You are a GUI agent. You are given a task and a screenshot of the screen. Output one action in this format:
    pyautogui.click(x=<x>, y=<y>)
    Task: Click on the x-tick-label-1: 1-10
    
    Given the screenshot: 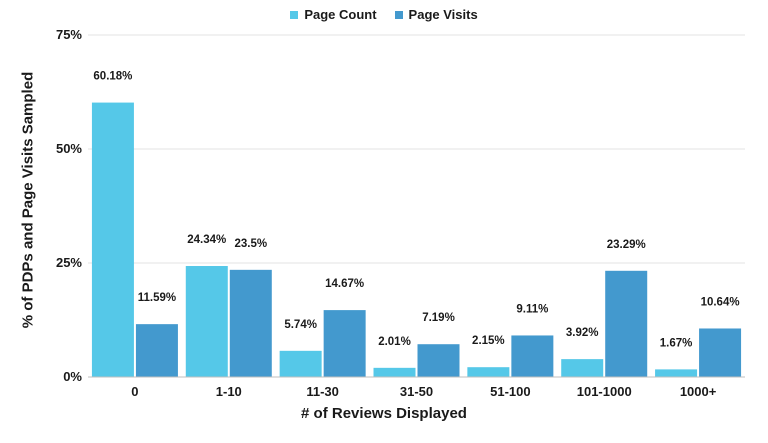 What is the action you would take?
    pyautogui.click(x=229, y=391)
    